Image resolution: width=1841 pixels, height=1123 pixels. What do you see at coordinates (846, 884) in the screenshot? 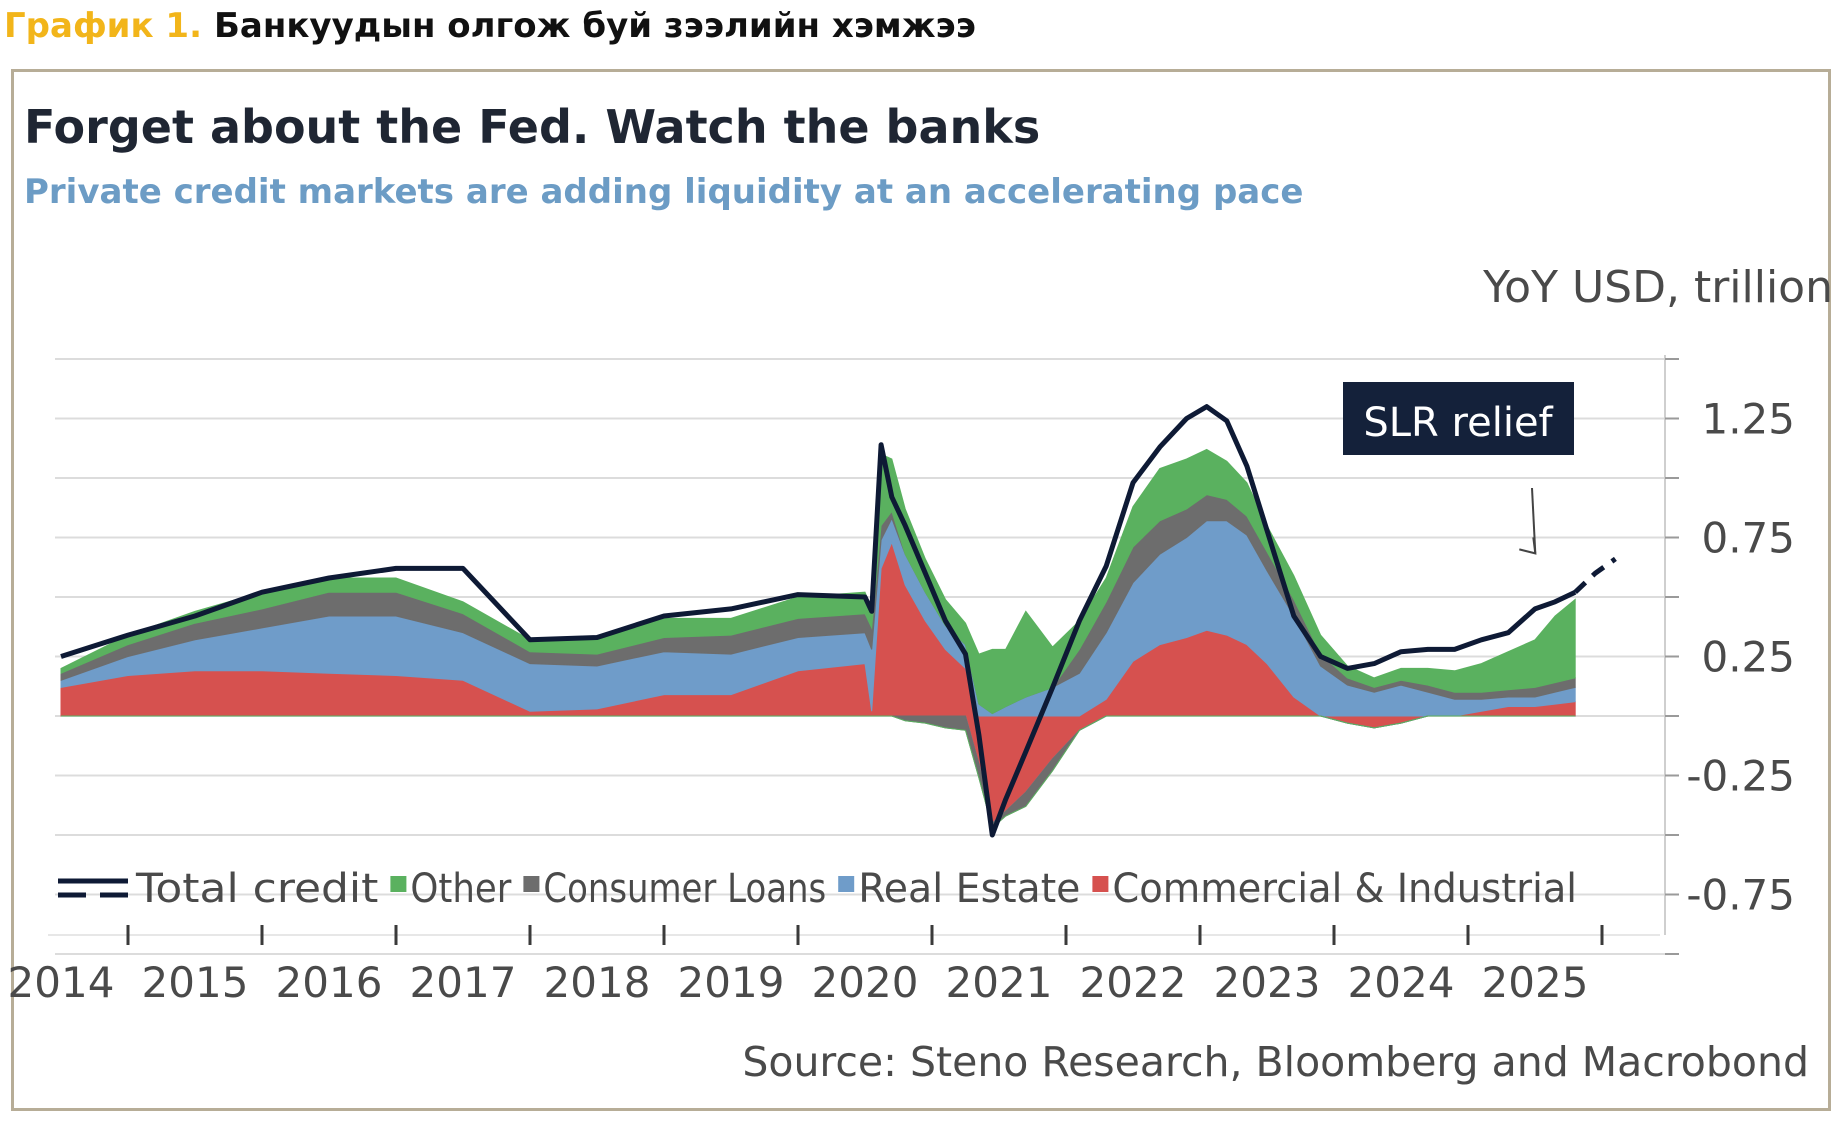
I see `legend-real-estate-swatch` at bounding box center [846, 884].